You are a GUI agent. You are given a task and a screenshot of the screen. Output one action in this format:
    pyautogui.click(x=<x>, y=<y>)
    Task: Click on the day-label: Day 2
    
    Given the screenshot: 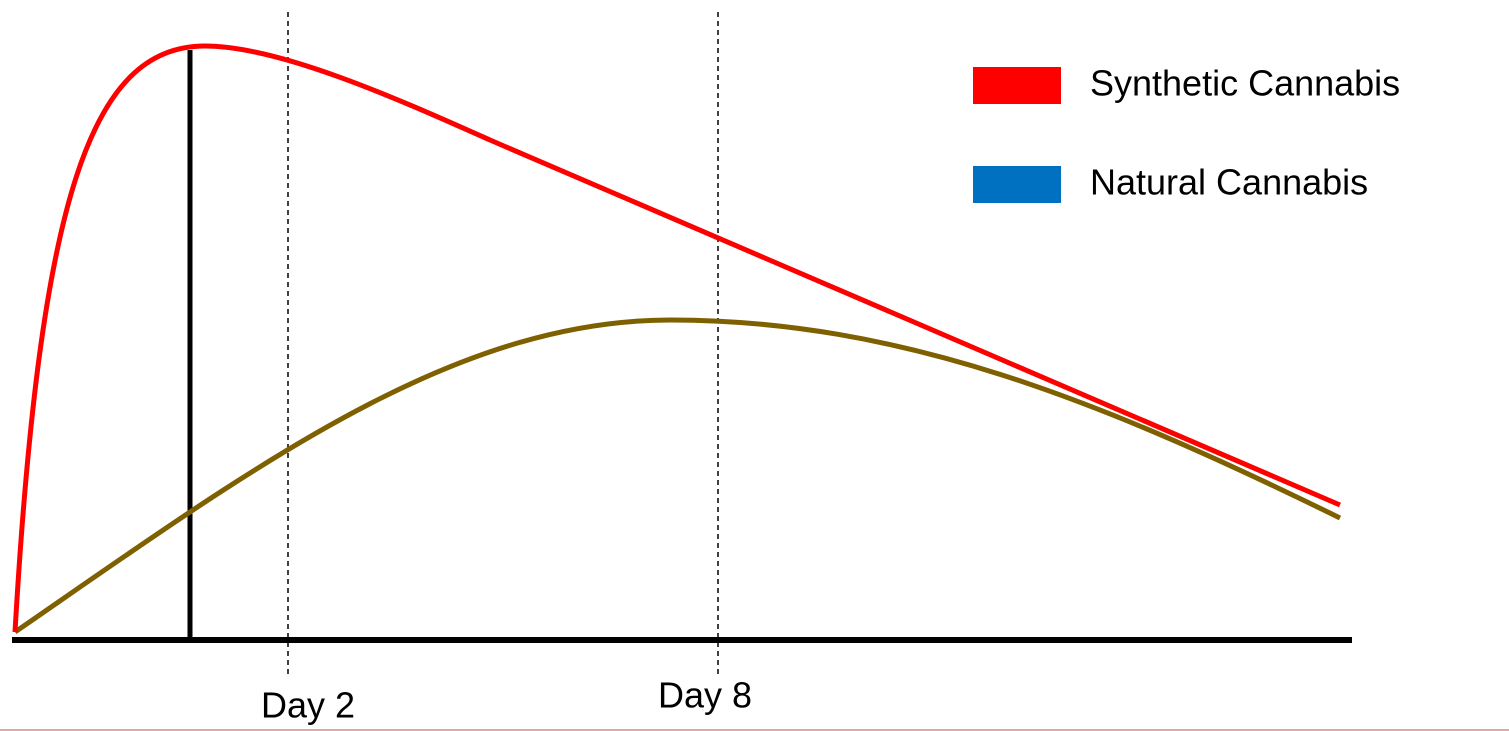 What is the action you would take?
    pyautogui.click(x=308, y=705)
    